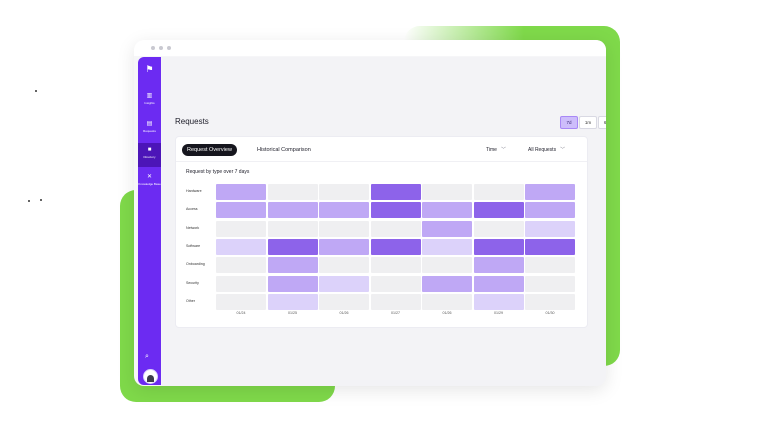  Describe the element at coordinates (194, 191) in the screenshot. I see `row-label: Hardware` at that location.